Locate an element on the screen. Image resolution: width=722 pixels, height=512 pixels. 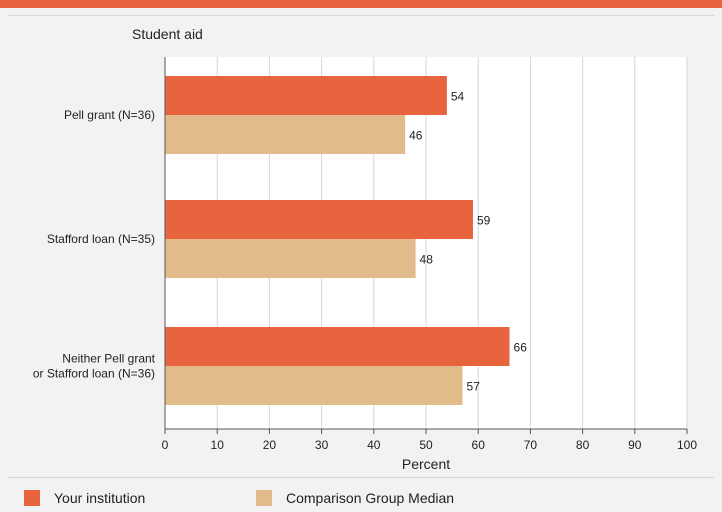
x-axis-label: Percent is located at coordinates (426, 464).